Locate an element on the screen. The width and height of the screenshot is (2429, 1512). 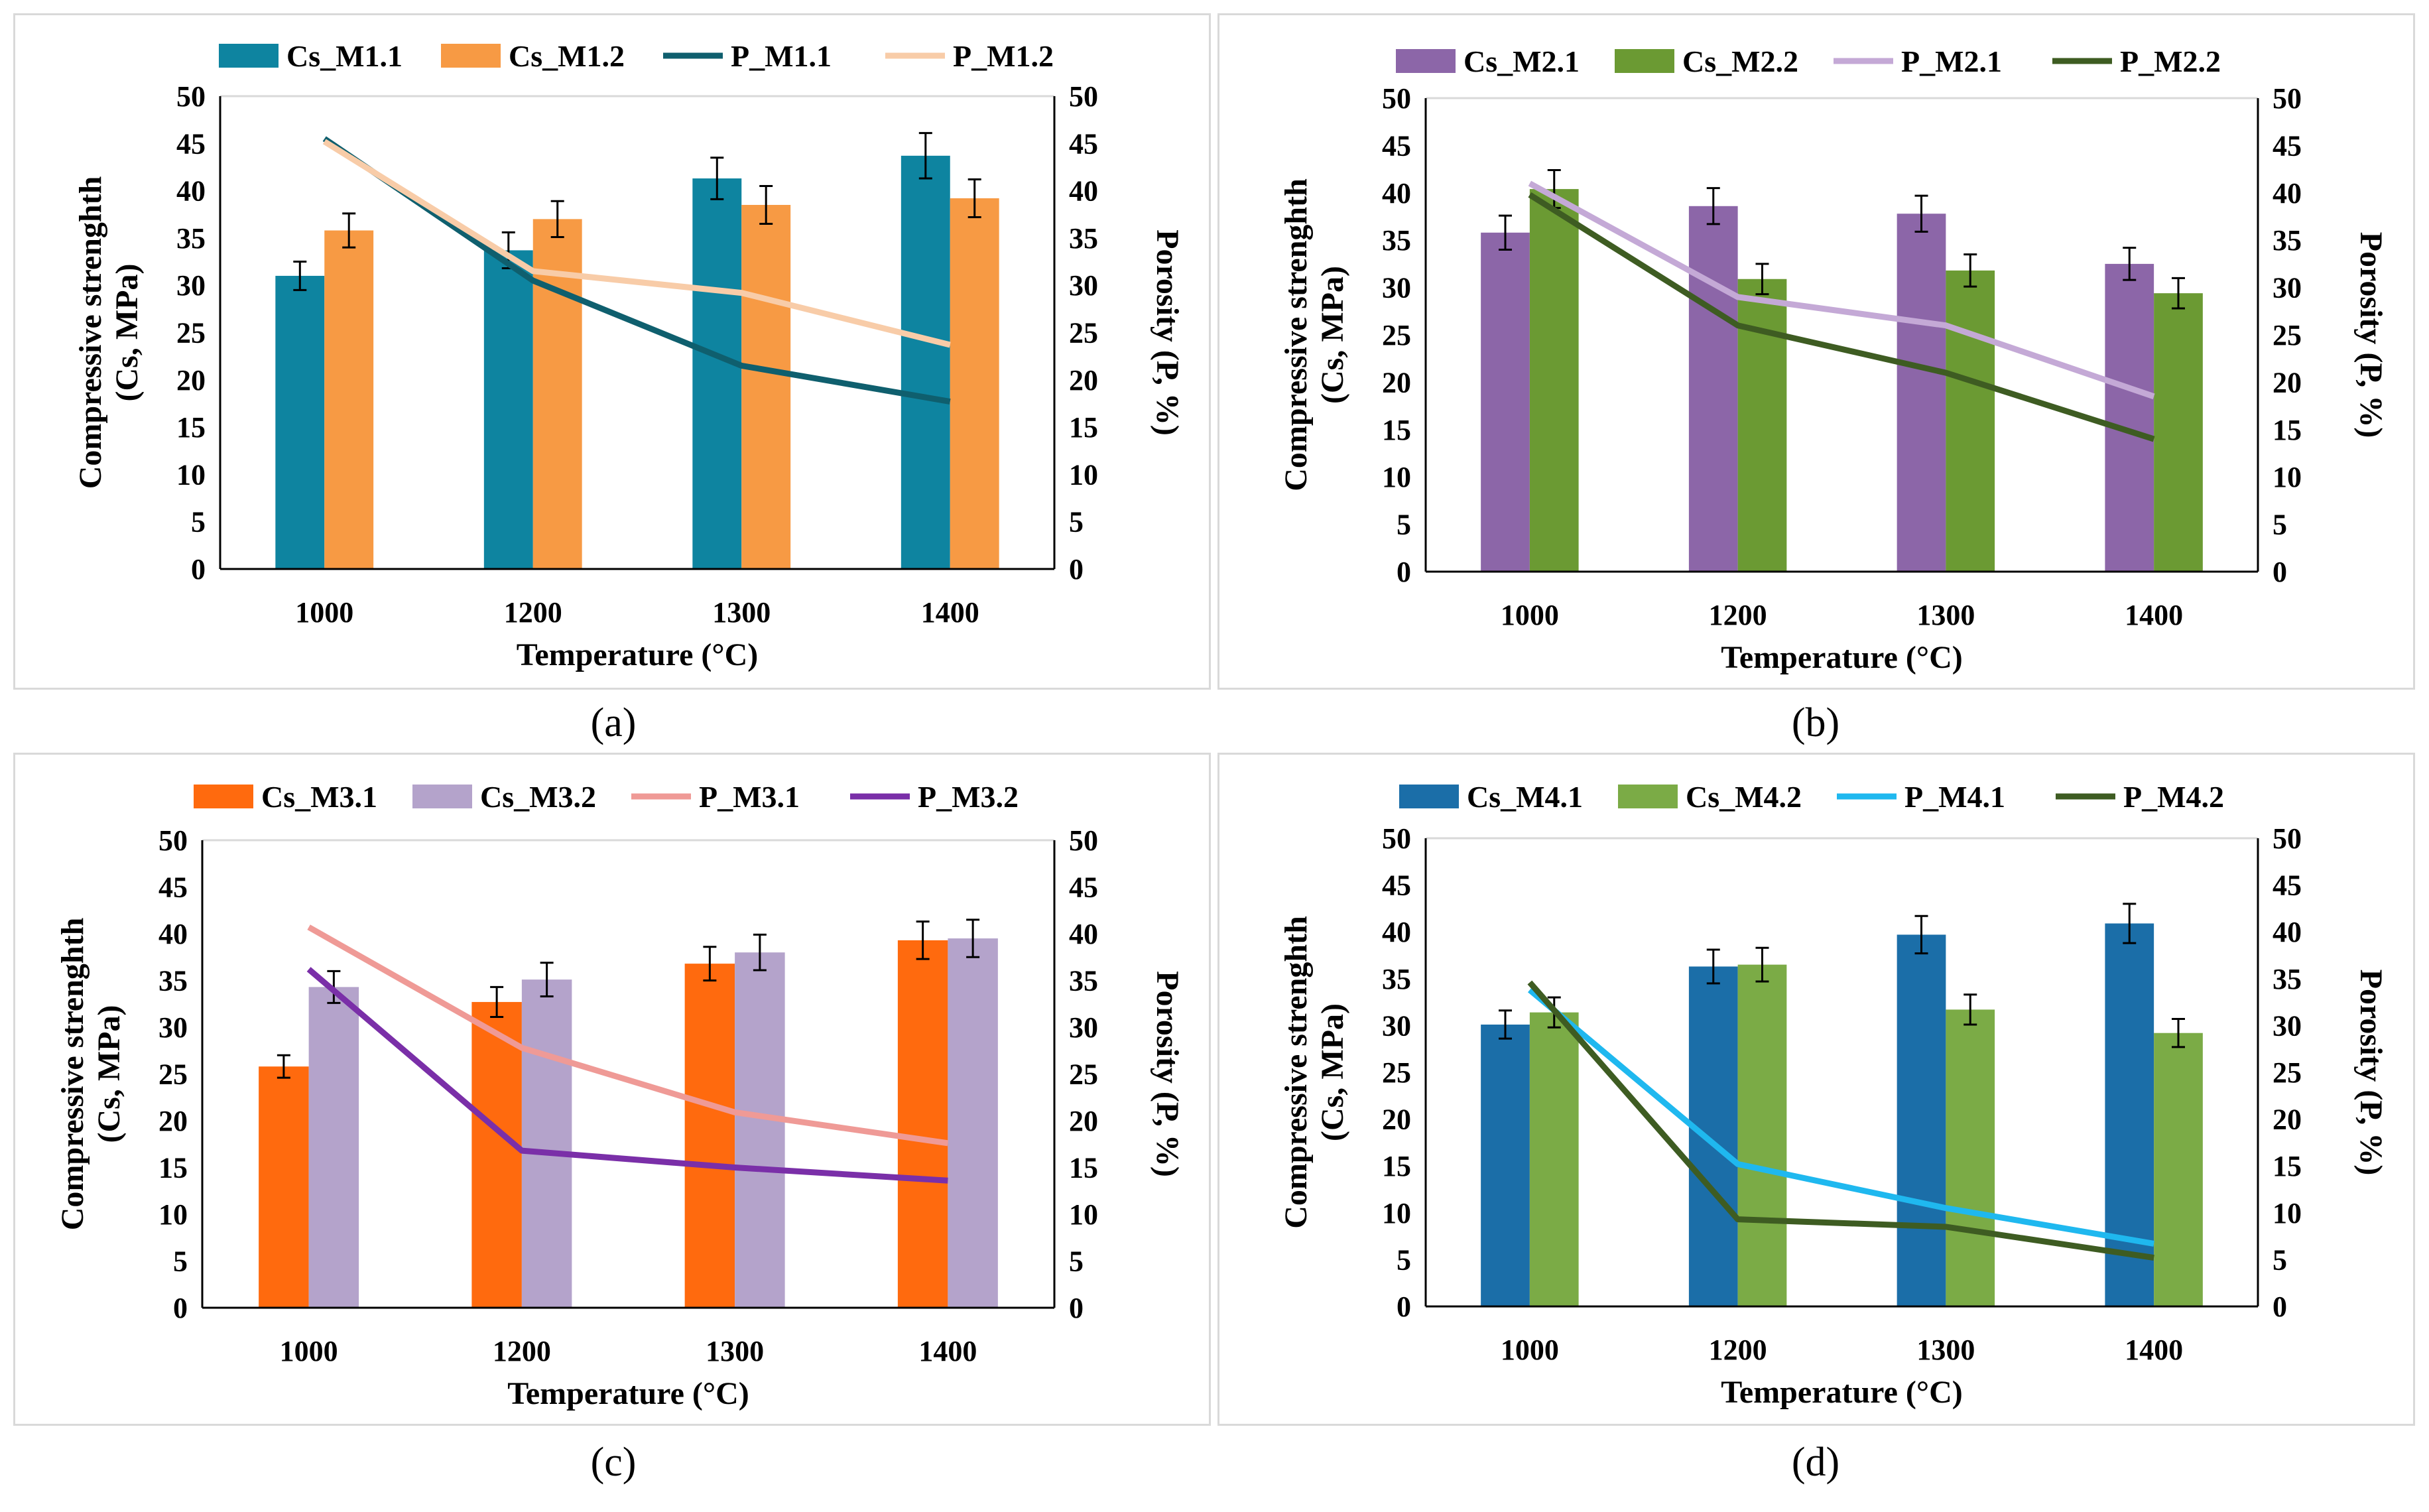
caption-d: (d) is located at coordinates (1815, 1462).